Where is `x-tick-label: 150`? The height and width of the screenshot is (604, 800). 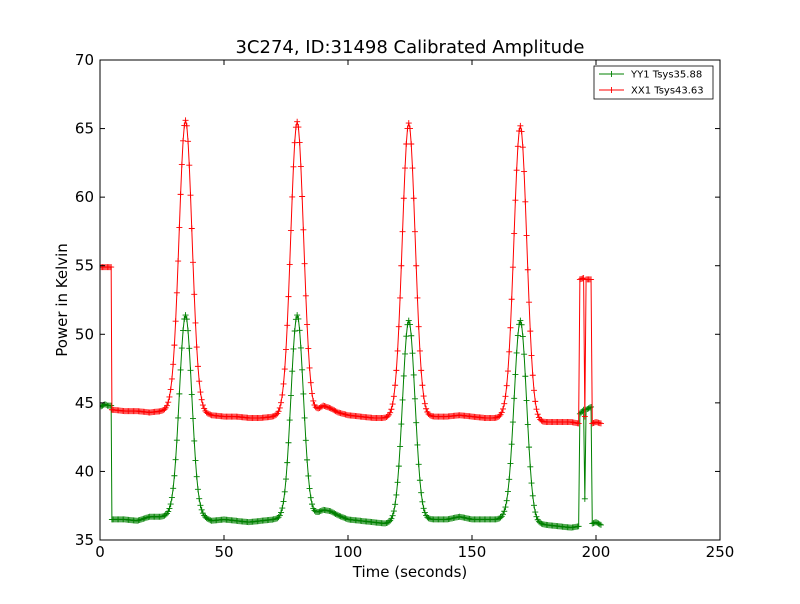
x-tick-label: 150 is located at coordinates (472, 552).